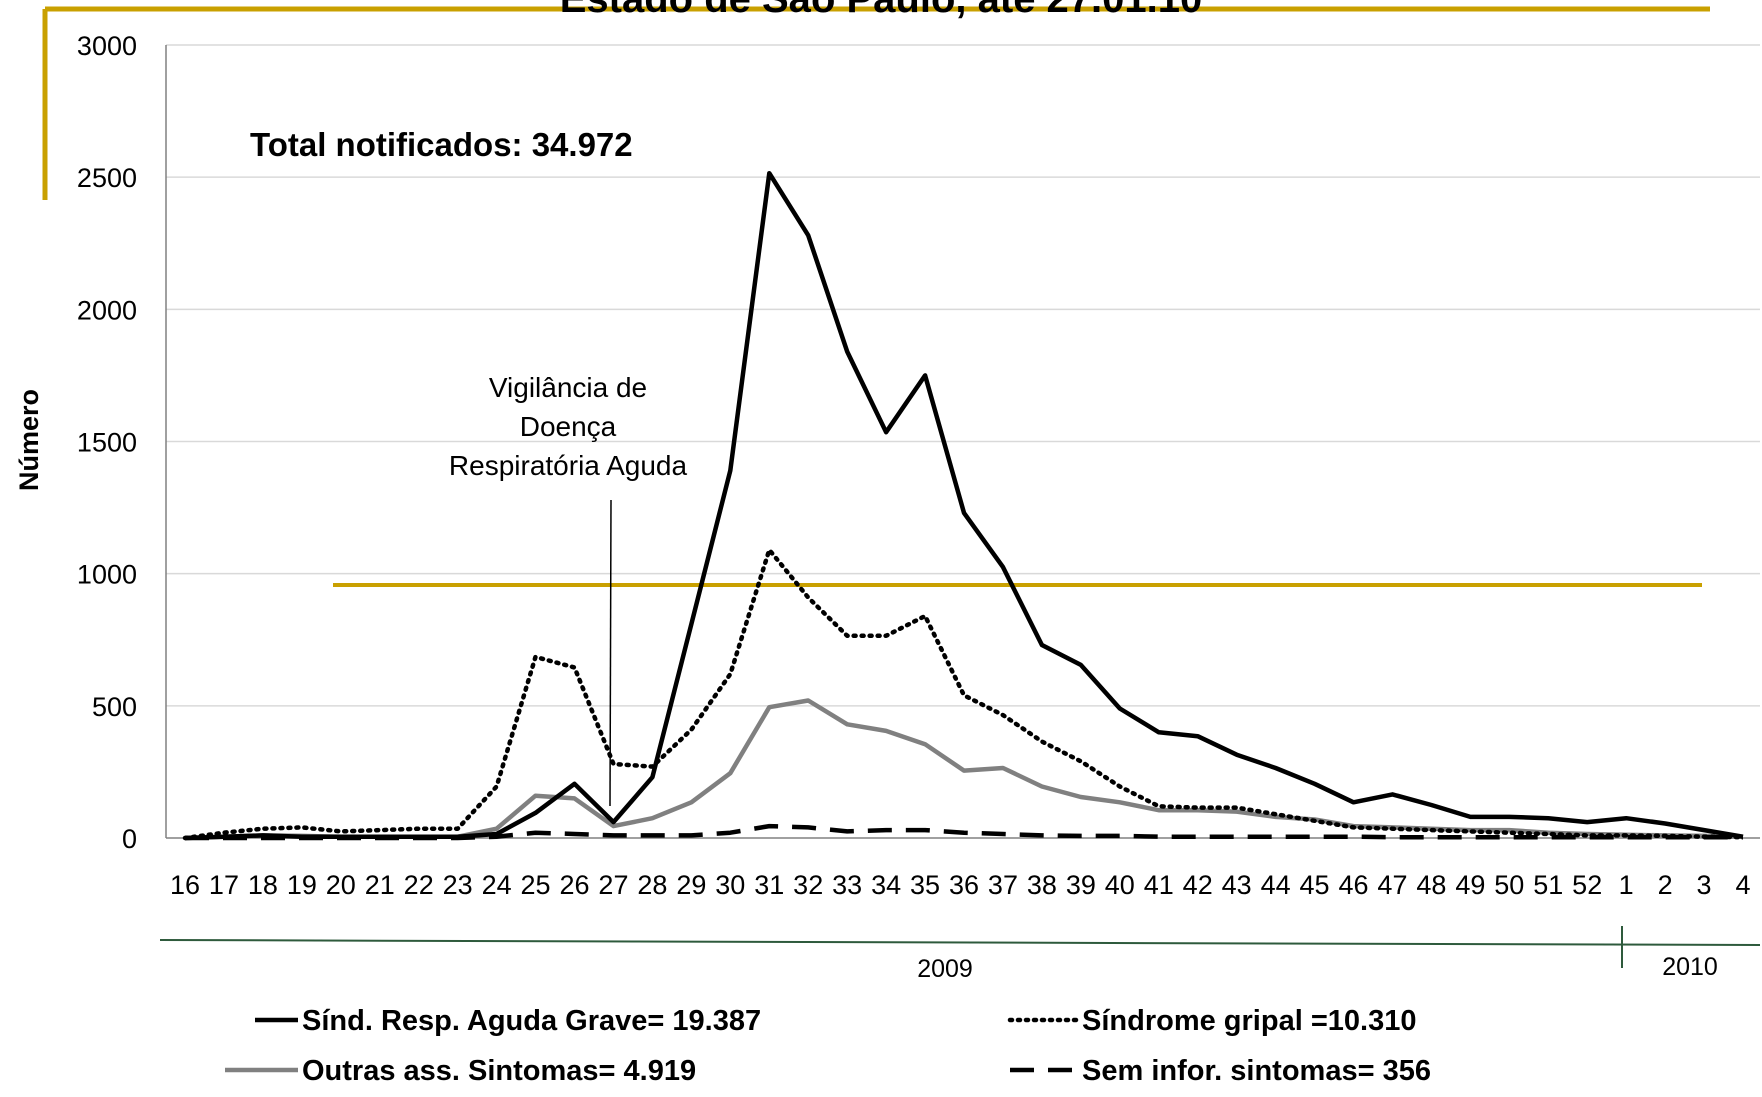 Image resolution: width=1762 pixels, height=1097 pixels. Describe the element at coordinates (568, 387) in the screenshot. I see `annotation-line-1: Vigilância de` at that location.